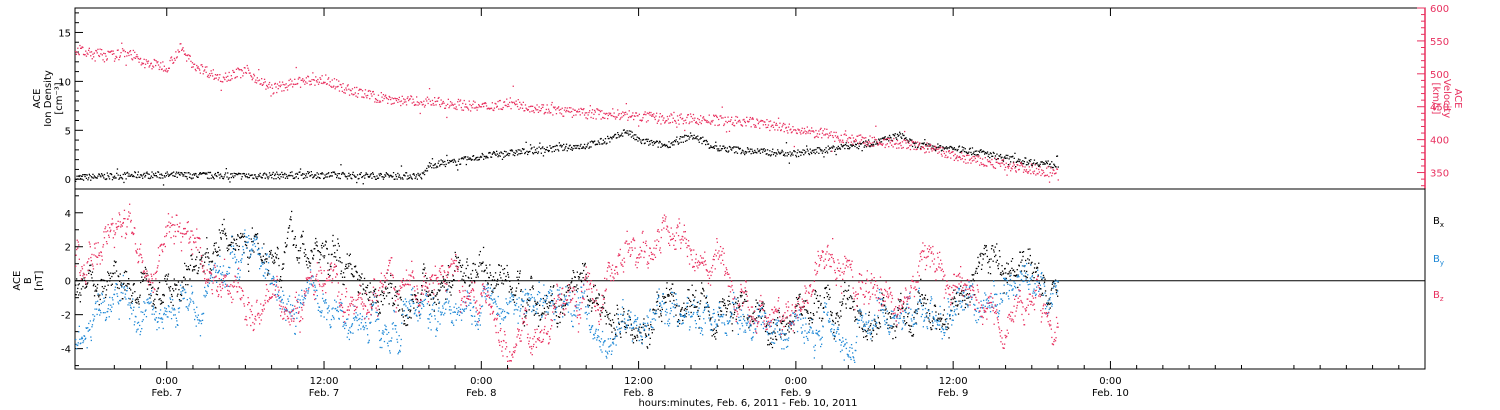 The image size is (1500, 410). I want to click on b-axis-title-line: B, so click(28, 280).